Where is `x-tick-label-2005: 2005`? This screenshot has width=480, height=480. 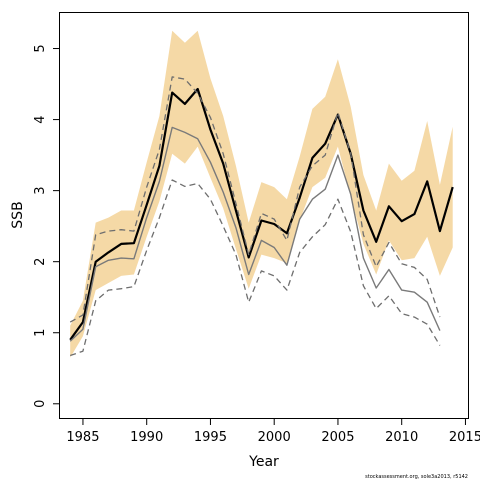 x-tick-label-2005: 2005 is located at coordinates (337, 437).